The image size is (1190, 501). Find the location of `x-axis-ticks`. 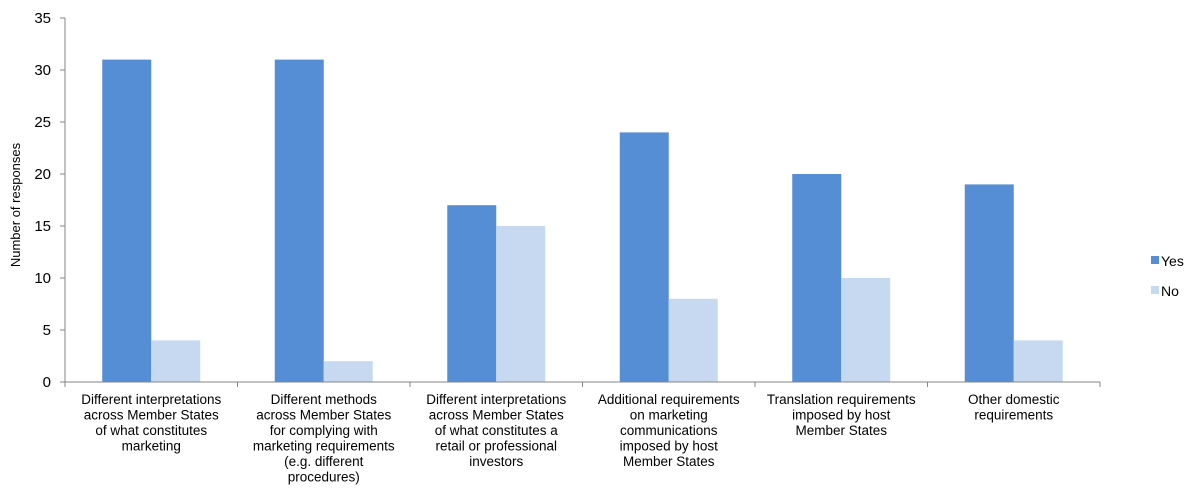

x-axis-ticks is located at coordinates (582, 384).